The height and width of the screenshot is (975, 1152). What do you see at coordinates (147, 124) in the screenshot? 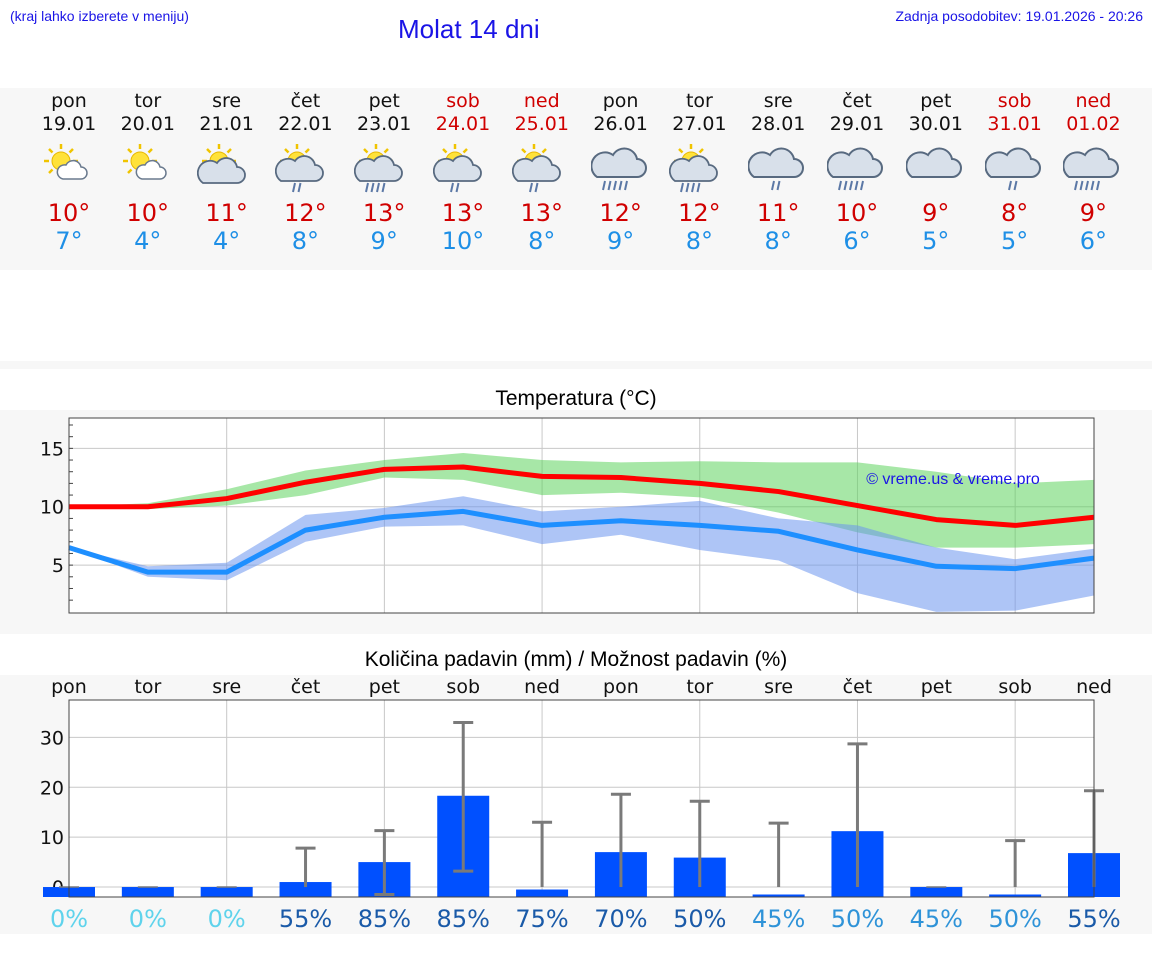
I see `day-date: 20.01` at bounding box center [147, 124].